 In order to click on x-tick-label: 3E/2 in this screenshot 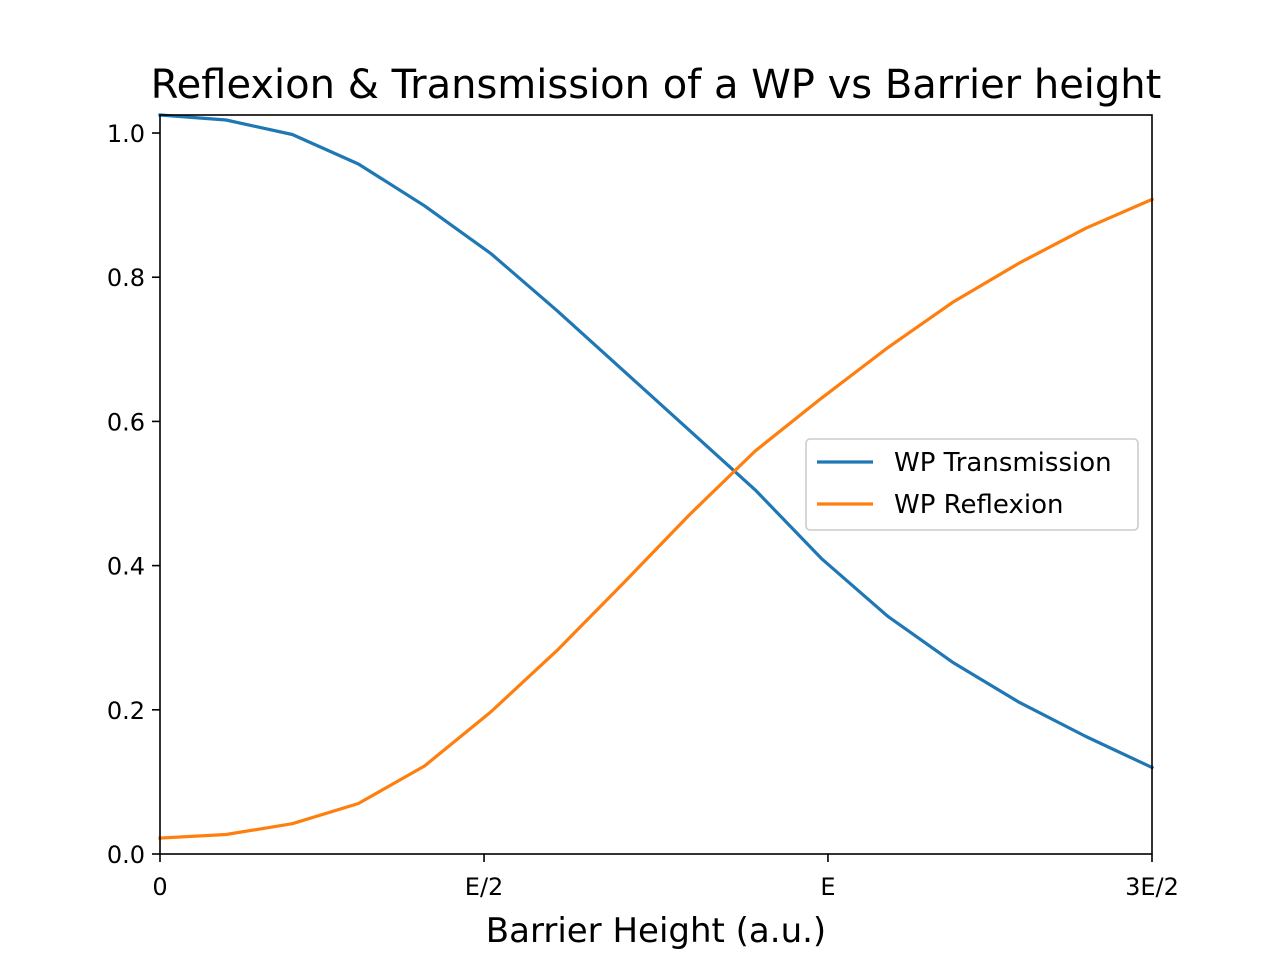, I will do `click(1152, 887)`.